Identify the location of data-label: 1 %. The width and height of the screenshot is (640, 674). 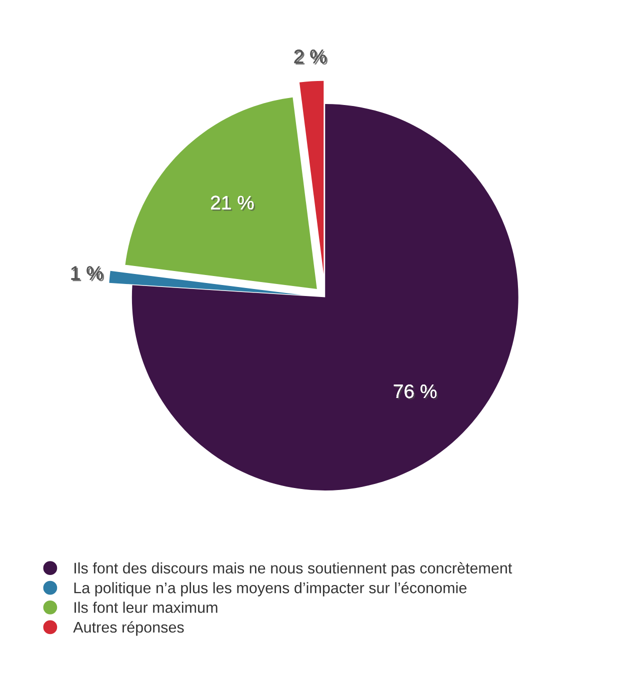
(87, 274).